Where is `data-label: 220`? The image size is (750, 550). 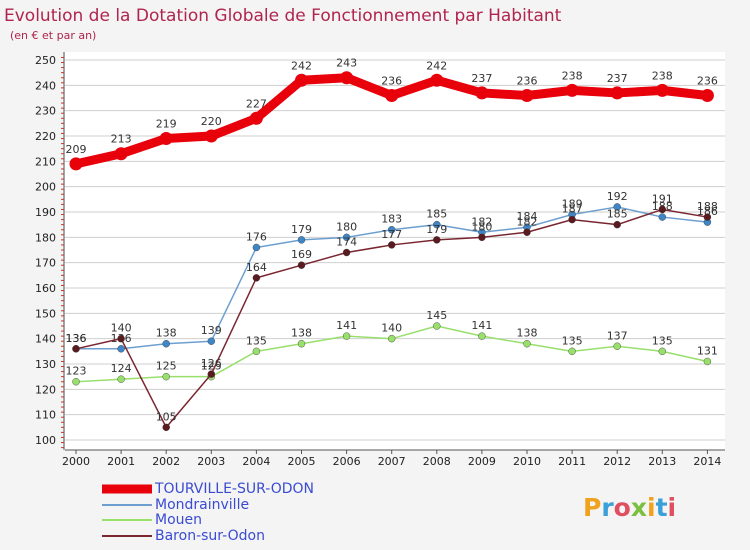
data-label: 220 is located at coordinates (211, 121).